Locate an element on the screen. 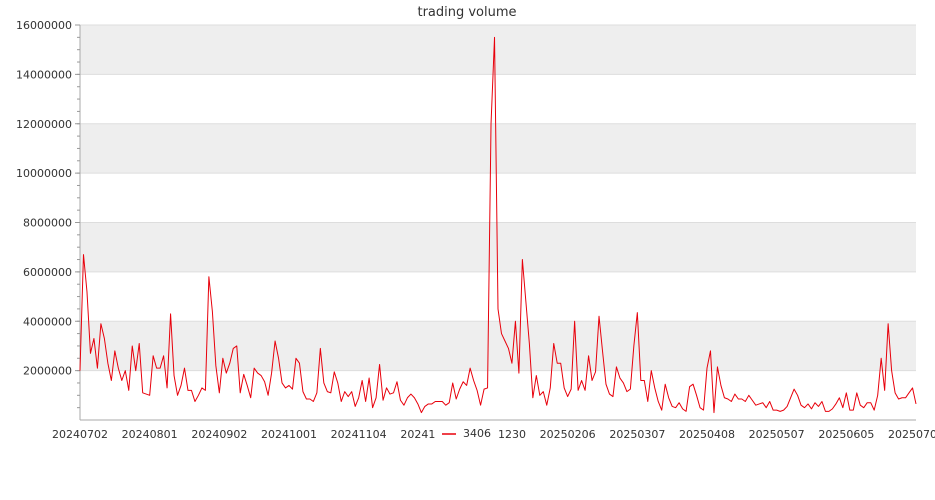 The image size is (935, 500). x-tick-label: 20250206 is located at coordinates (568, 434).